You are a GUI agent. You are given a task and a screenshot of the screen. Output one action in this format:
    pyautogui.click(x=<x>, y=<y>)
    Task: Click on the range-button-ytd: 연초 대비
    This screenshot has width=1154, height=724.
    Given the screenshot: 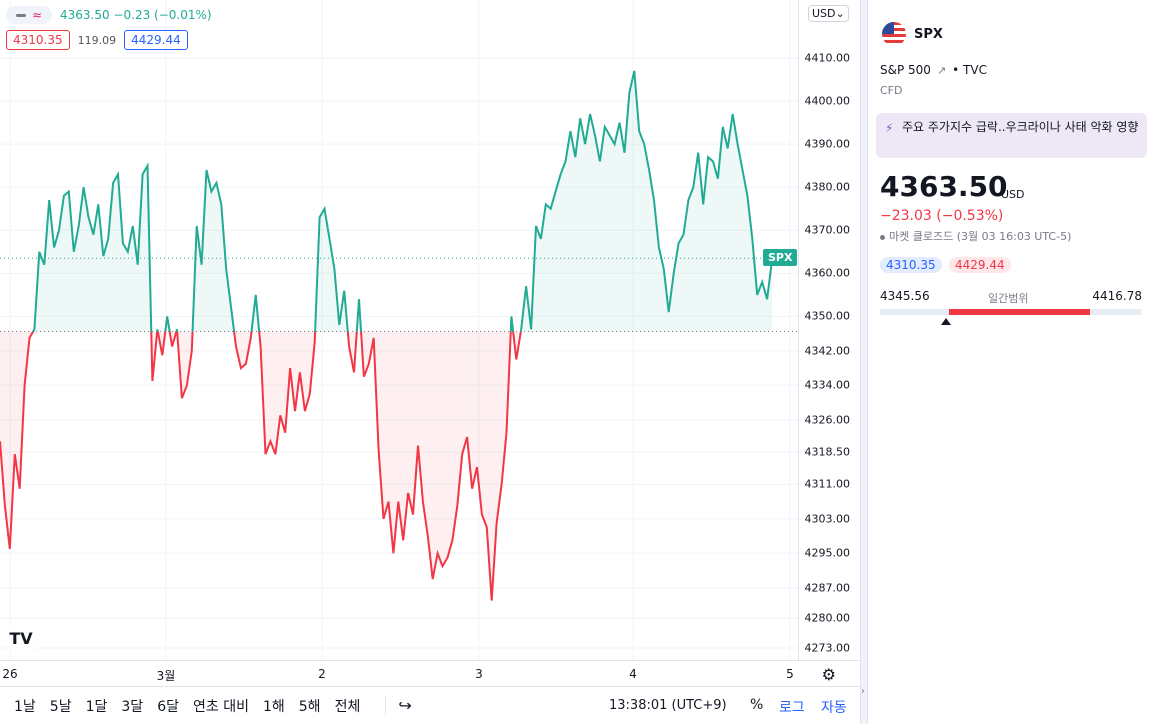 What is the action you would take?
    pyautogui.click(x=220, y=706)
    